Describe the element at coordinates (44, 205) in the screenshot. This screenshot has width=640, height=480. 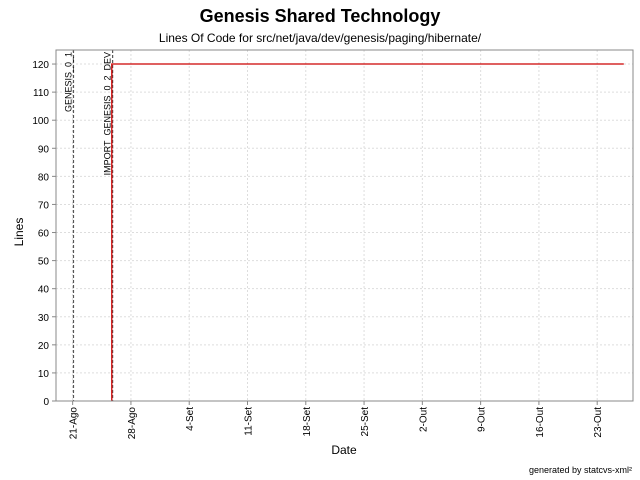
I see `y-tick-label: 70` at that location.